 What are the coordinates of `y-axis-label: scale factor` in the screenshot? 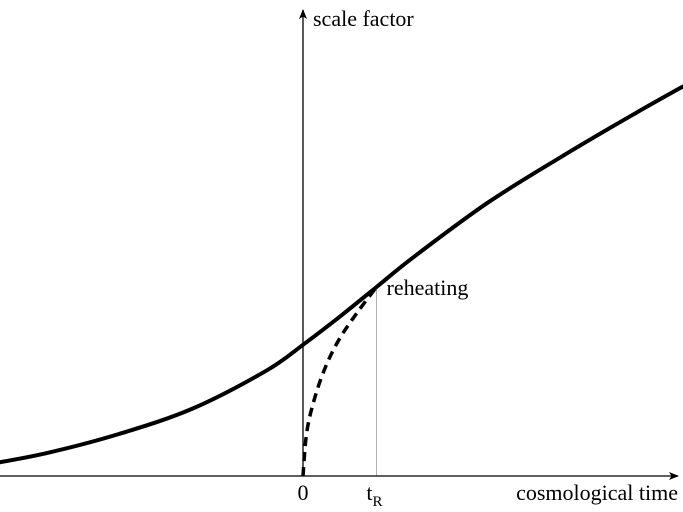 It's located at (363, 18).